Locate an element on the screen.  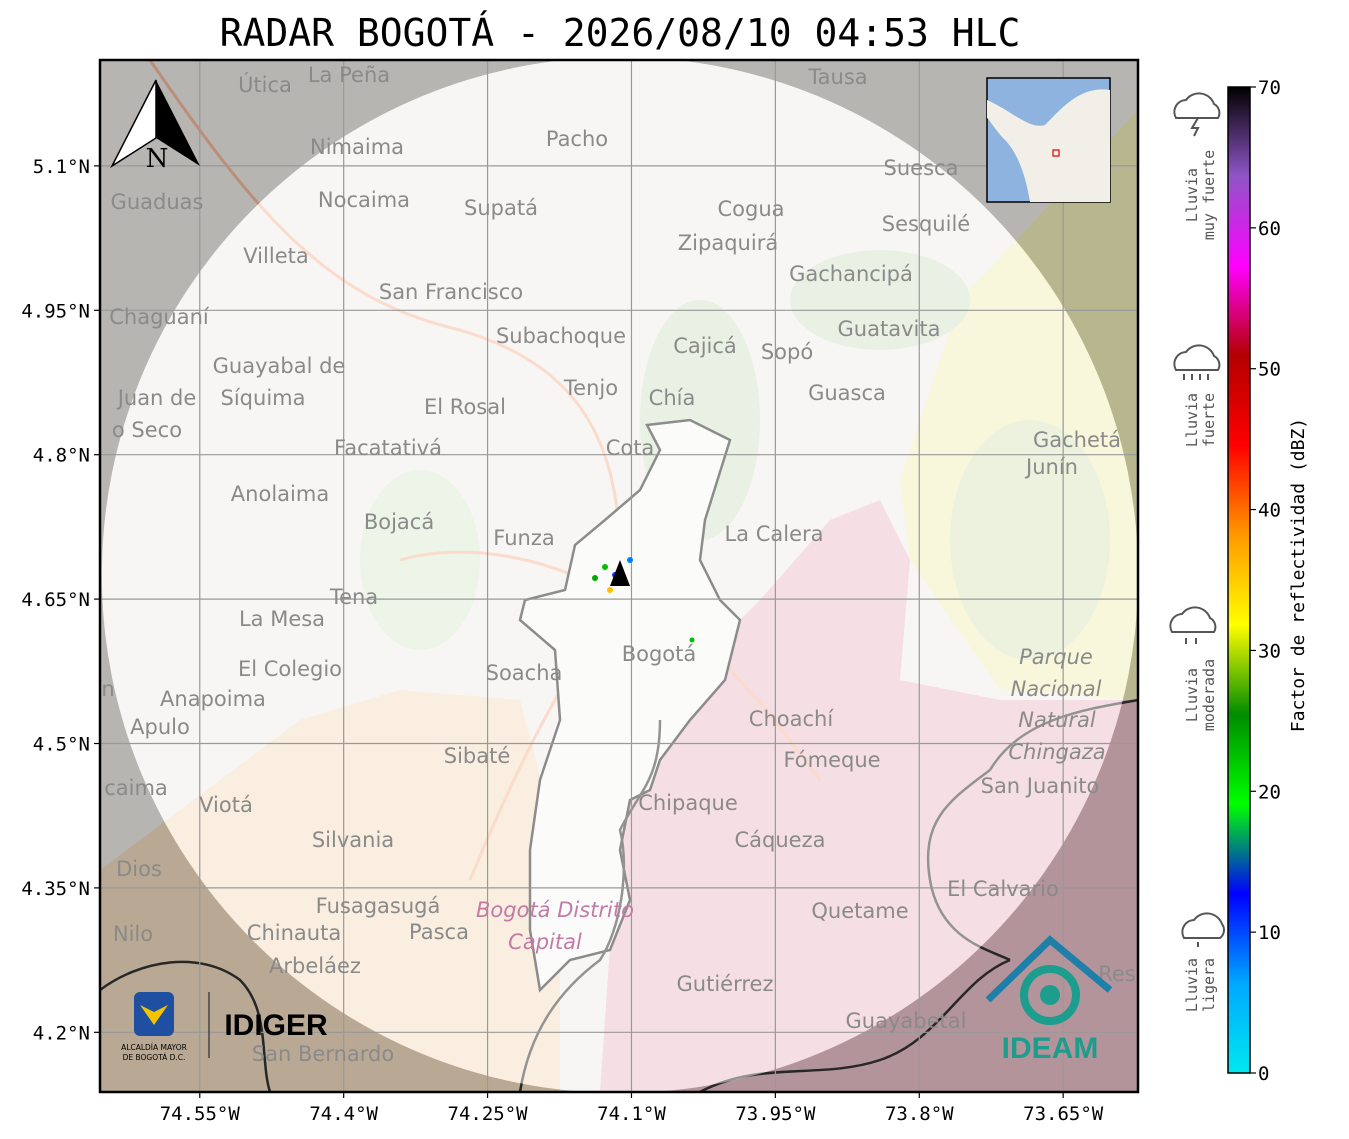
place-label: Bogotá Distrito is located at coordinates (555, 910).